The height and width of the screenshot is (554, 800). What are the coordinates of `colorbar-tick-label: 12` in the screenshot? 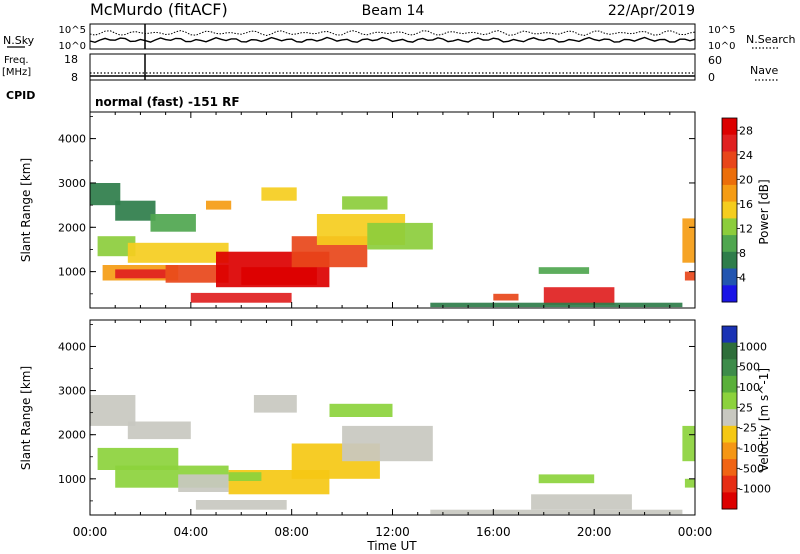 It's located at (746, 228).